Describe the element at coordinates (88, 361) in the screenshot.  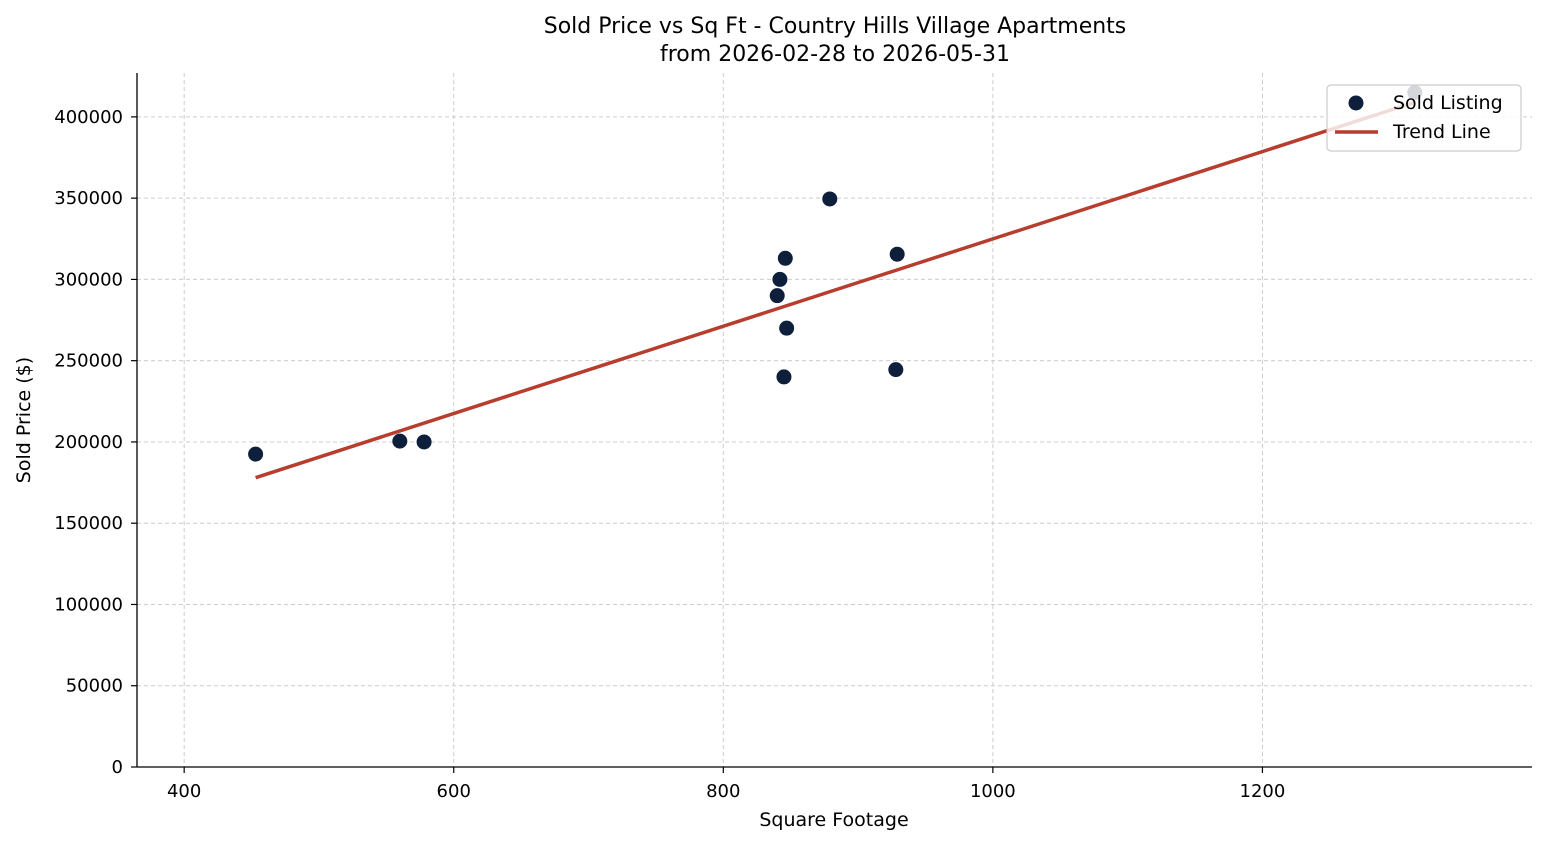
I see `y-tick-label: 250000` at that location.